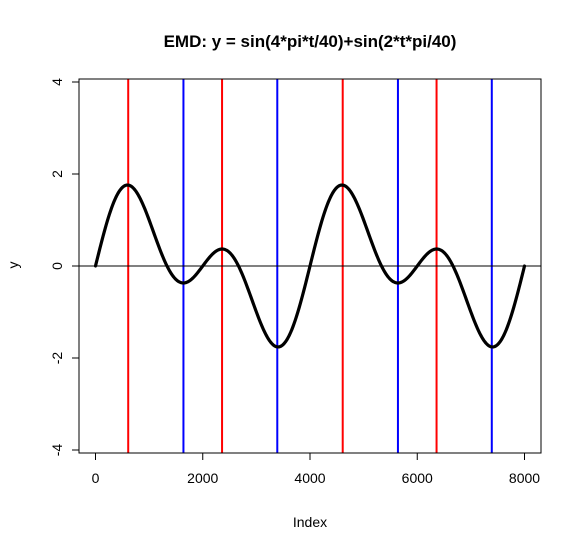 The image size is (582, 551). I want to click on y-axis: -4 -2 0 2 4, so click(64, 267).